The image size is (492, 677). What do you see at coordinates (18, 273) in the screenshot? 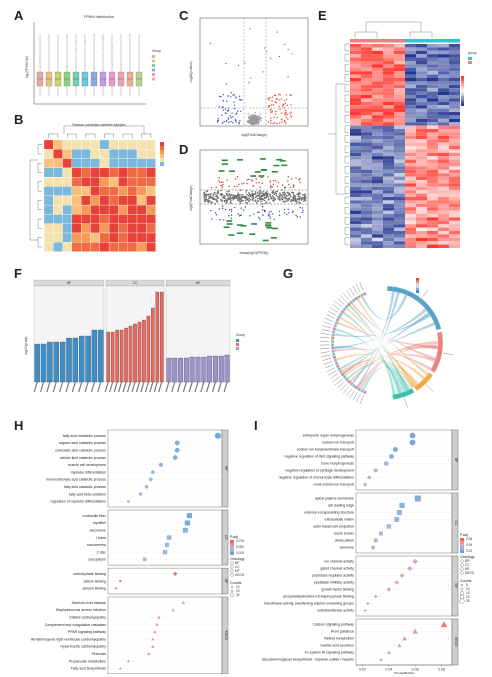
I see `panel-label-f: F` at bounding box center [18, 273].